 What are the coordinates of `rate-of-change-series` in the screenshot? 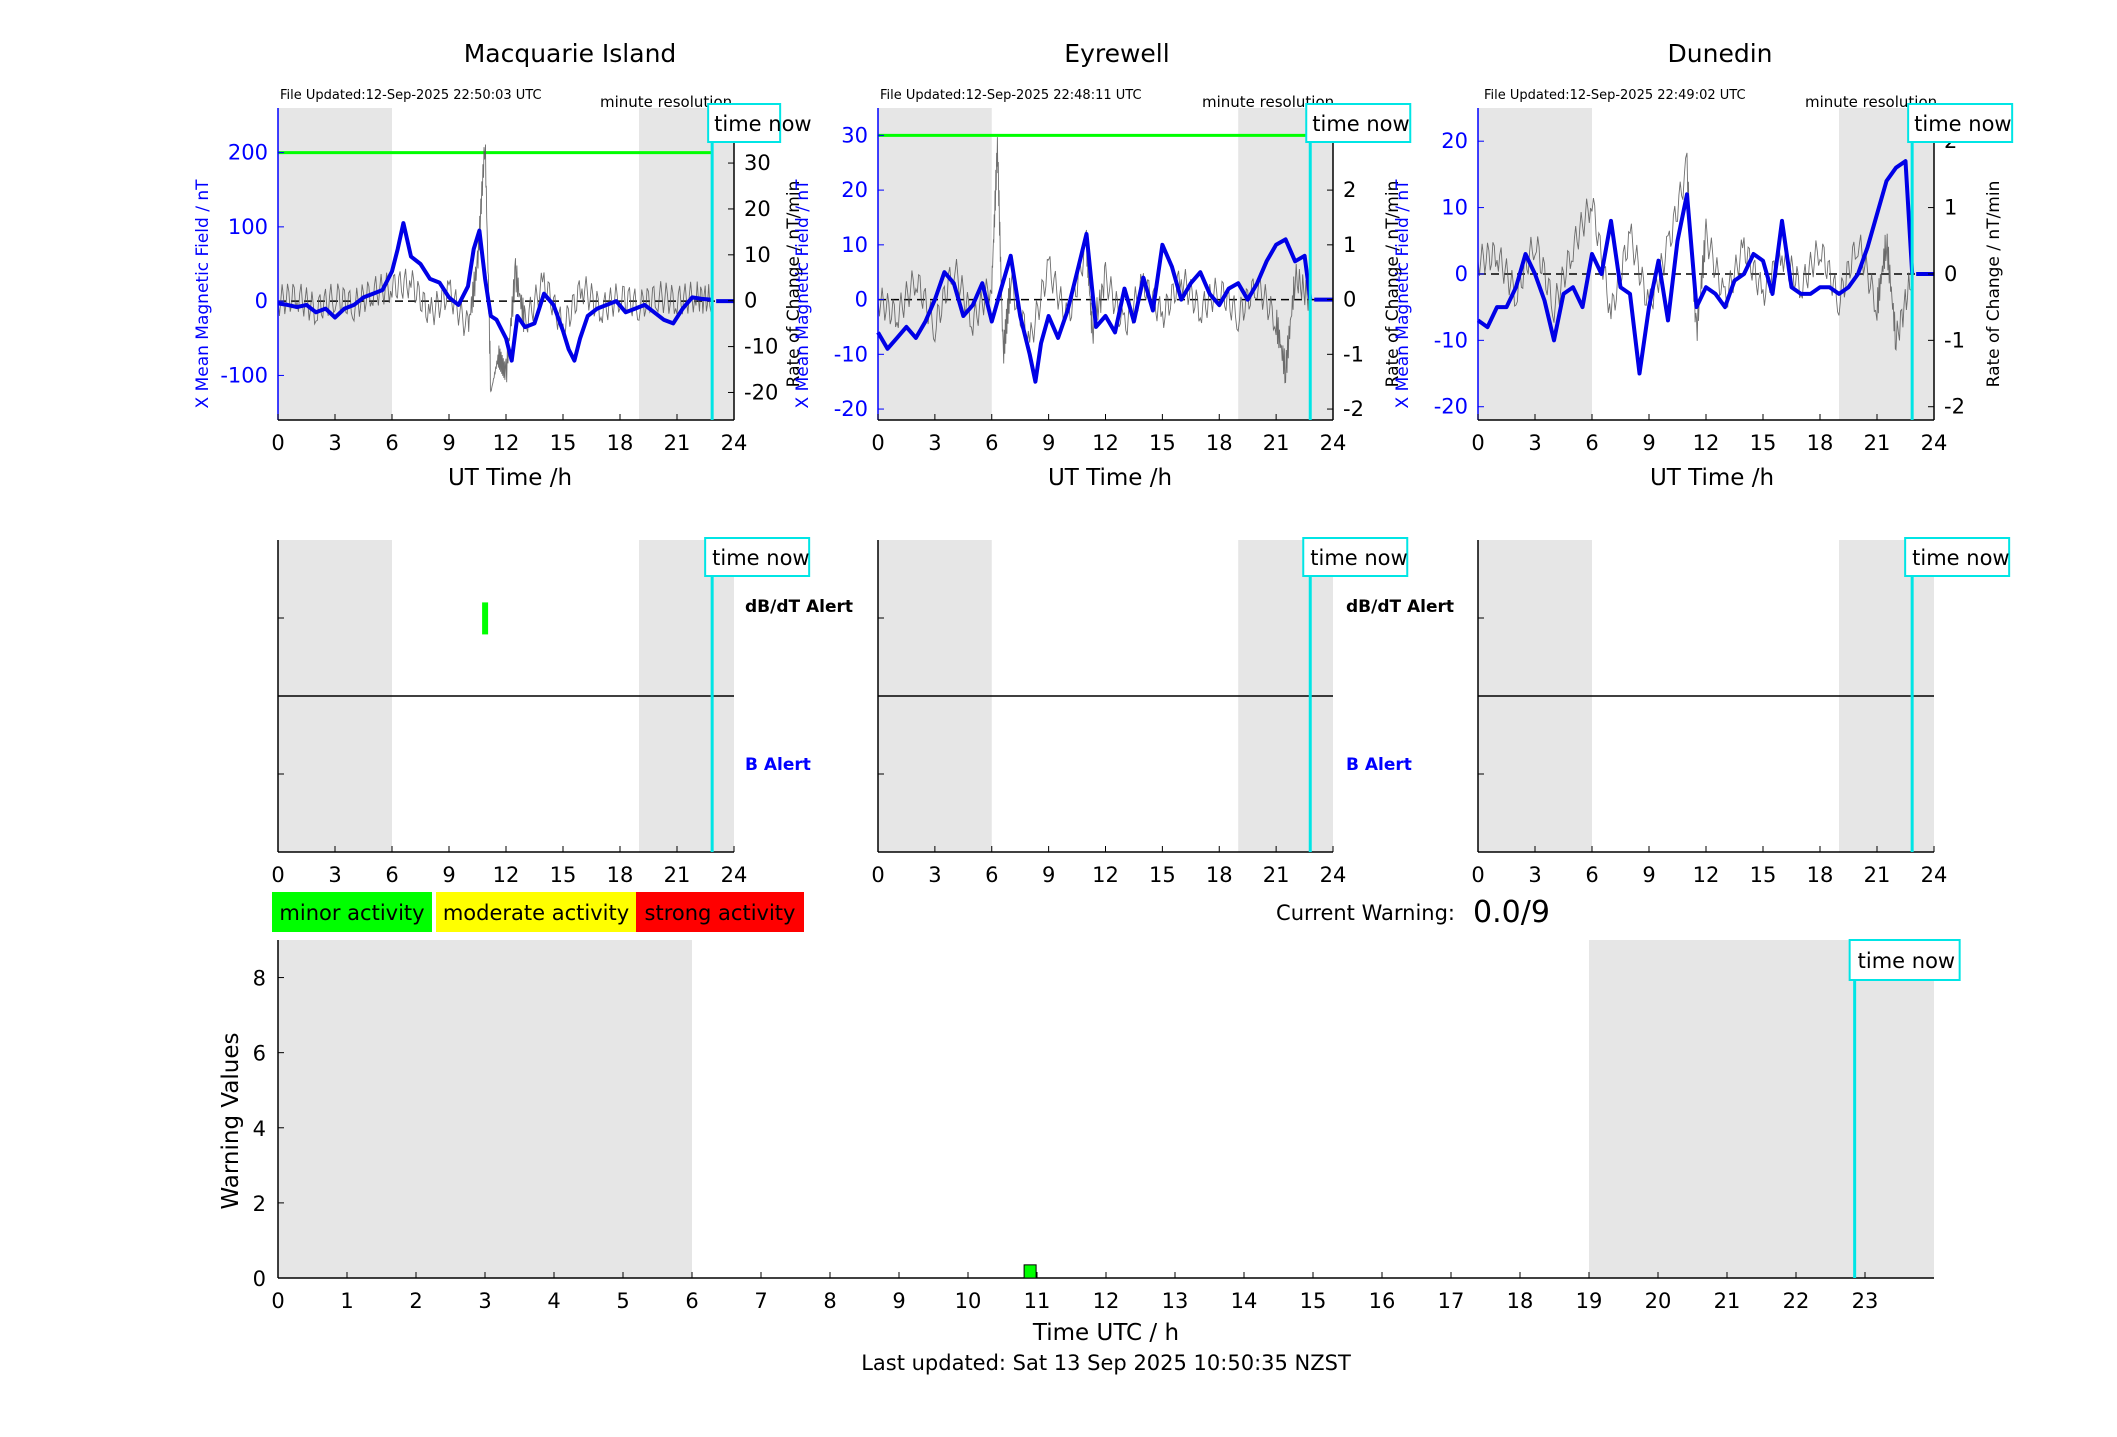 It's located at (494, 268).